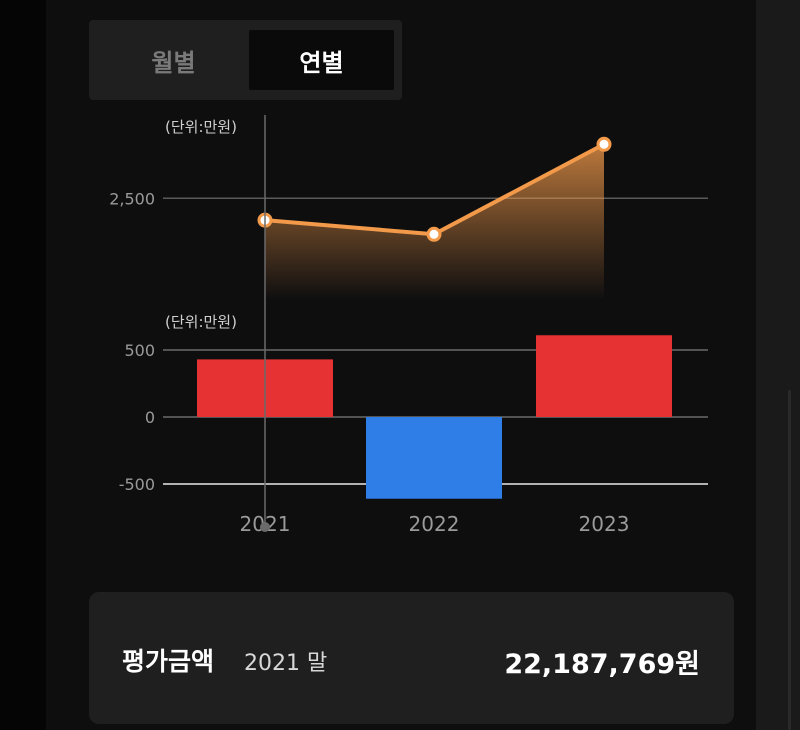 This screenshot has height=730, width=800. What do you see at coordinates (604, 376) in the screenshot?
I see `bar-2023` at bounding box center [604, 376].